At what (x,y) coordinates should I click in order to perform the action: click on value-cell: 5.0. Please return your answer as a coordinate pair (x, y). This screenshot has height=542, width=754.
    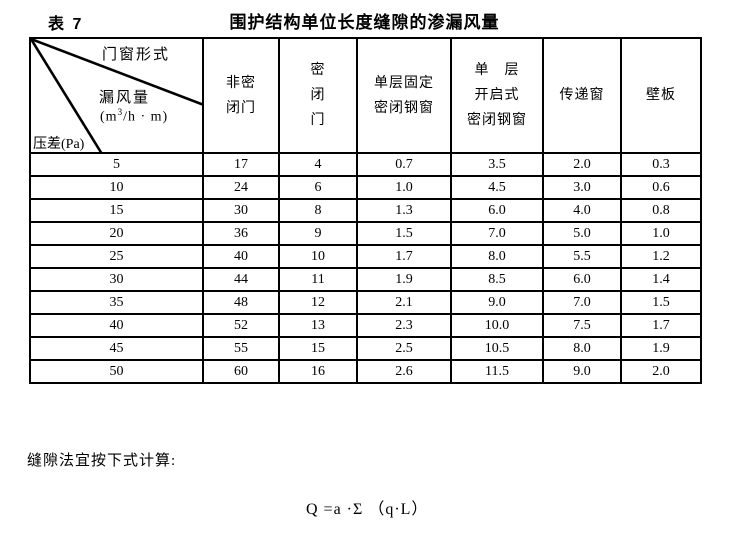
    Looking at the image, I should click on (582, 233).